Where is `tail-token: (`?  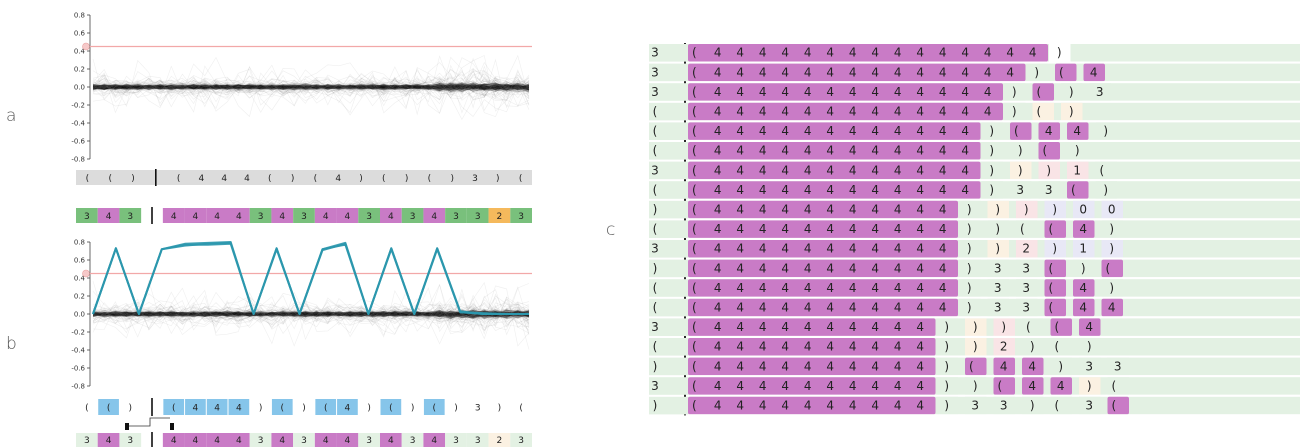
tail-token: ( is located at coordinates (1039, 112).